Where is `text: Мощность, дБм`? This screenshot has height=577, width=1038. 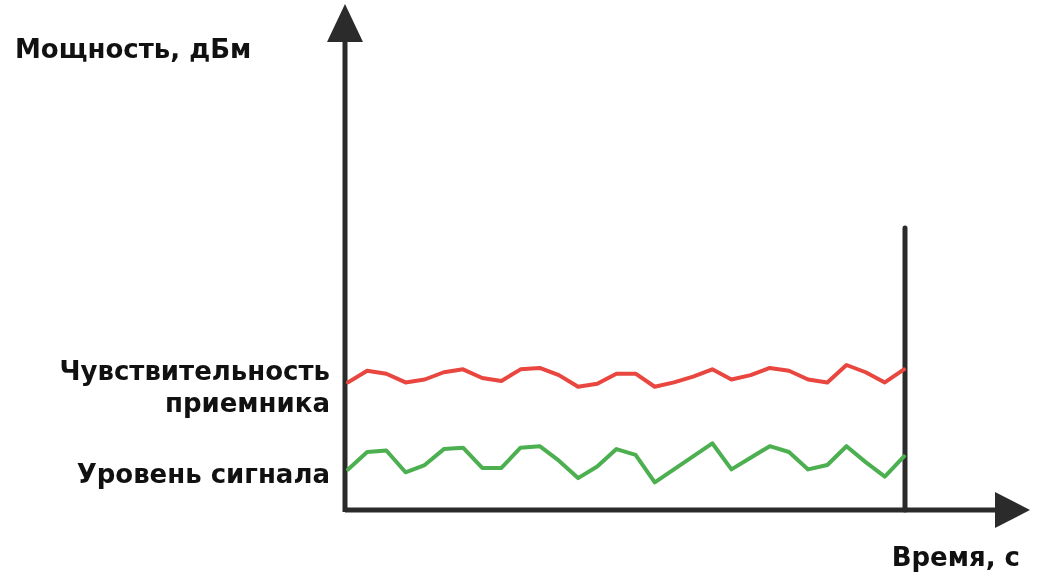 text: Мощность, дБм is located at coordinates (133, 49).